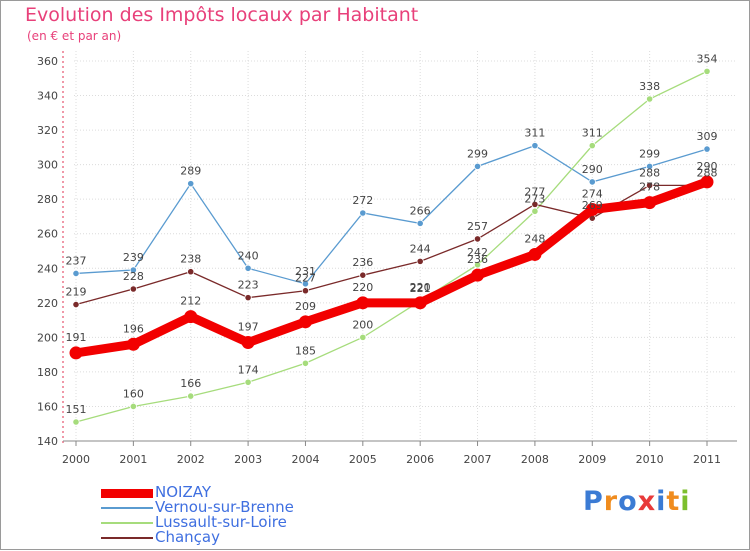 This screenshot has height=551, width=750. Describe the element at coordinates (707, 136) in the screenshot. I see `data-label-vernou-sur-brenne: 309` at that location.